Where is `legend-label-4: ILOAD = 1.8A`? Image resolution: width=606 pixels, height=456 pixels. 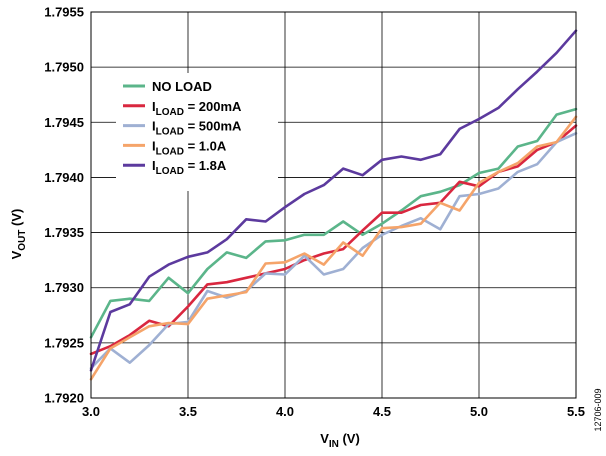
legend-label-4: ILOAD = 1.8A is located at coordinates (189, 167).